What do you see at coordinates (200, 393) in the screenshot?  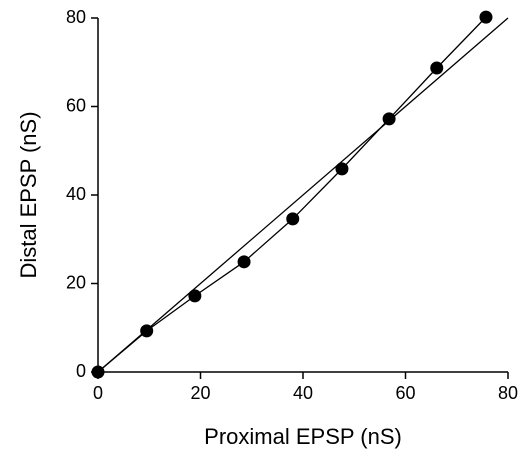 I see `x-tick-label: 20` at bounding box center [200, 393].